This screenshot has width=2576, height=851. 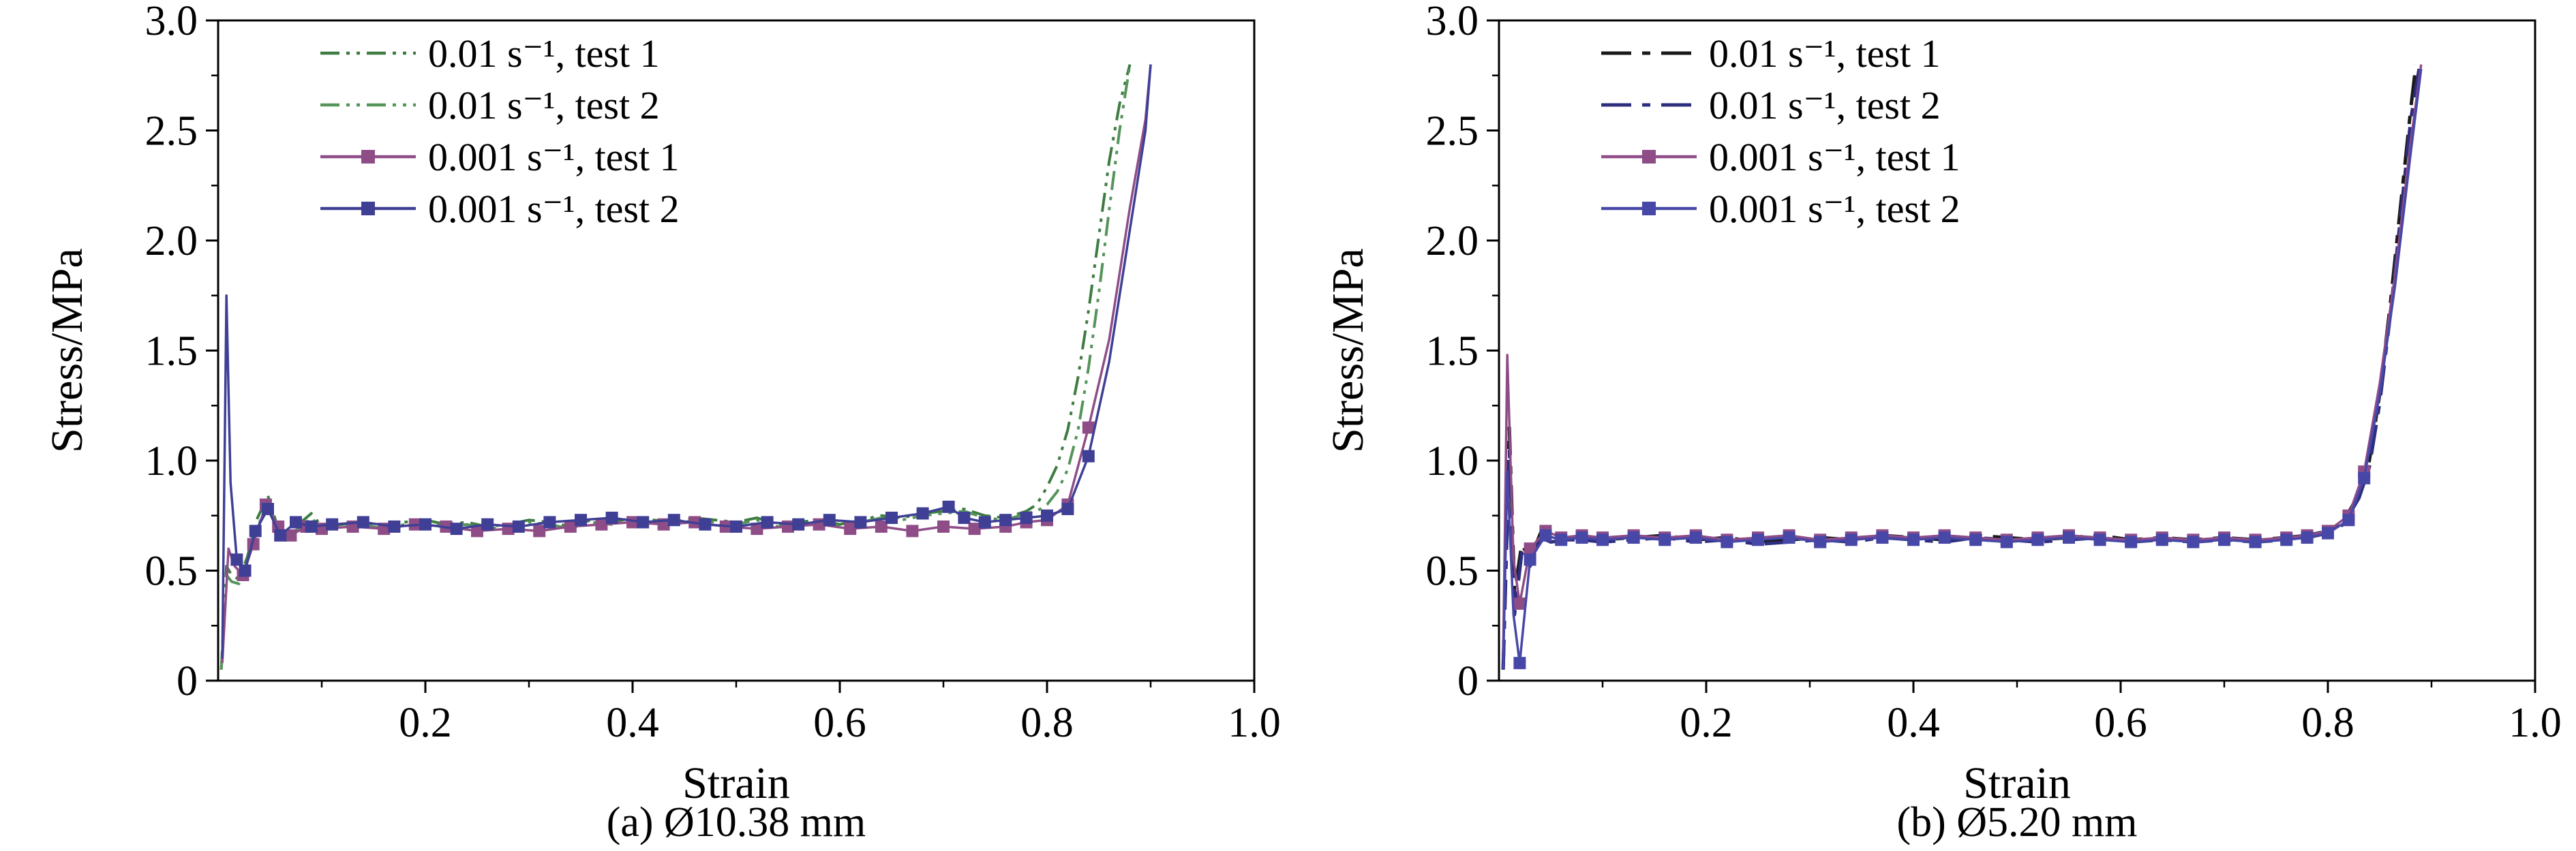 What do you see at coordinates (2017, 822) in the screenshot?
I see `figure-b-caption: (b) Ø5.20 mm` at bounding box center [2017, 822].